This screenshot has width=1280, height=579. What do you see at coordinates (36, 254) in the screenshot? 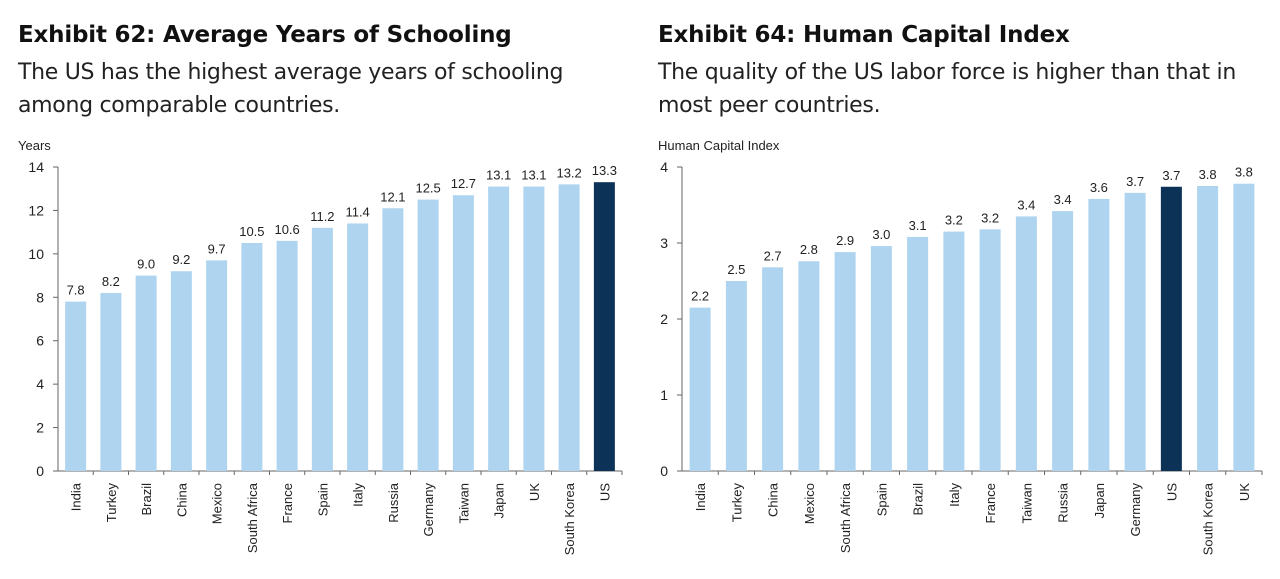
I see `y-tick-label: 10` at bounding box center [36, 254].